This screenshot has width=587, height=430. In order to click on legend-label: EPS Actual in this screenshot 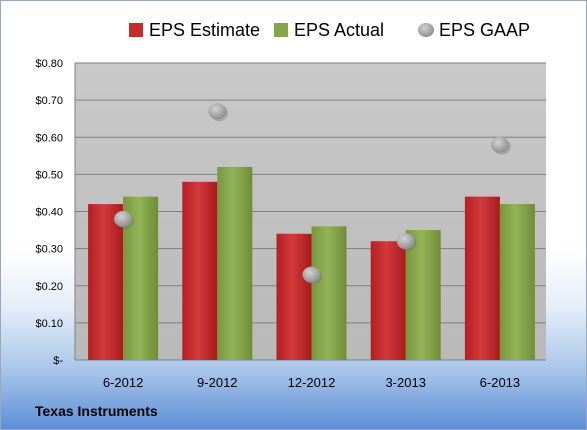, I will do `click(339, 30)`.